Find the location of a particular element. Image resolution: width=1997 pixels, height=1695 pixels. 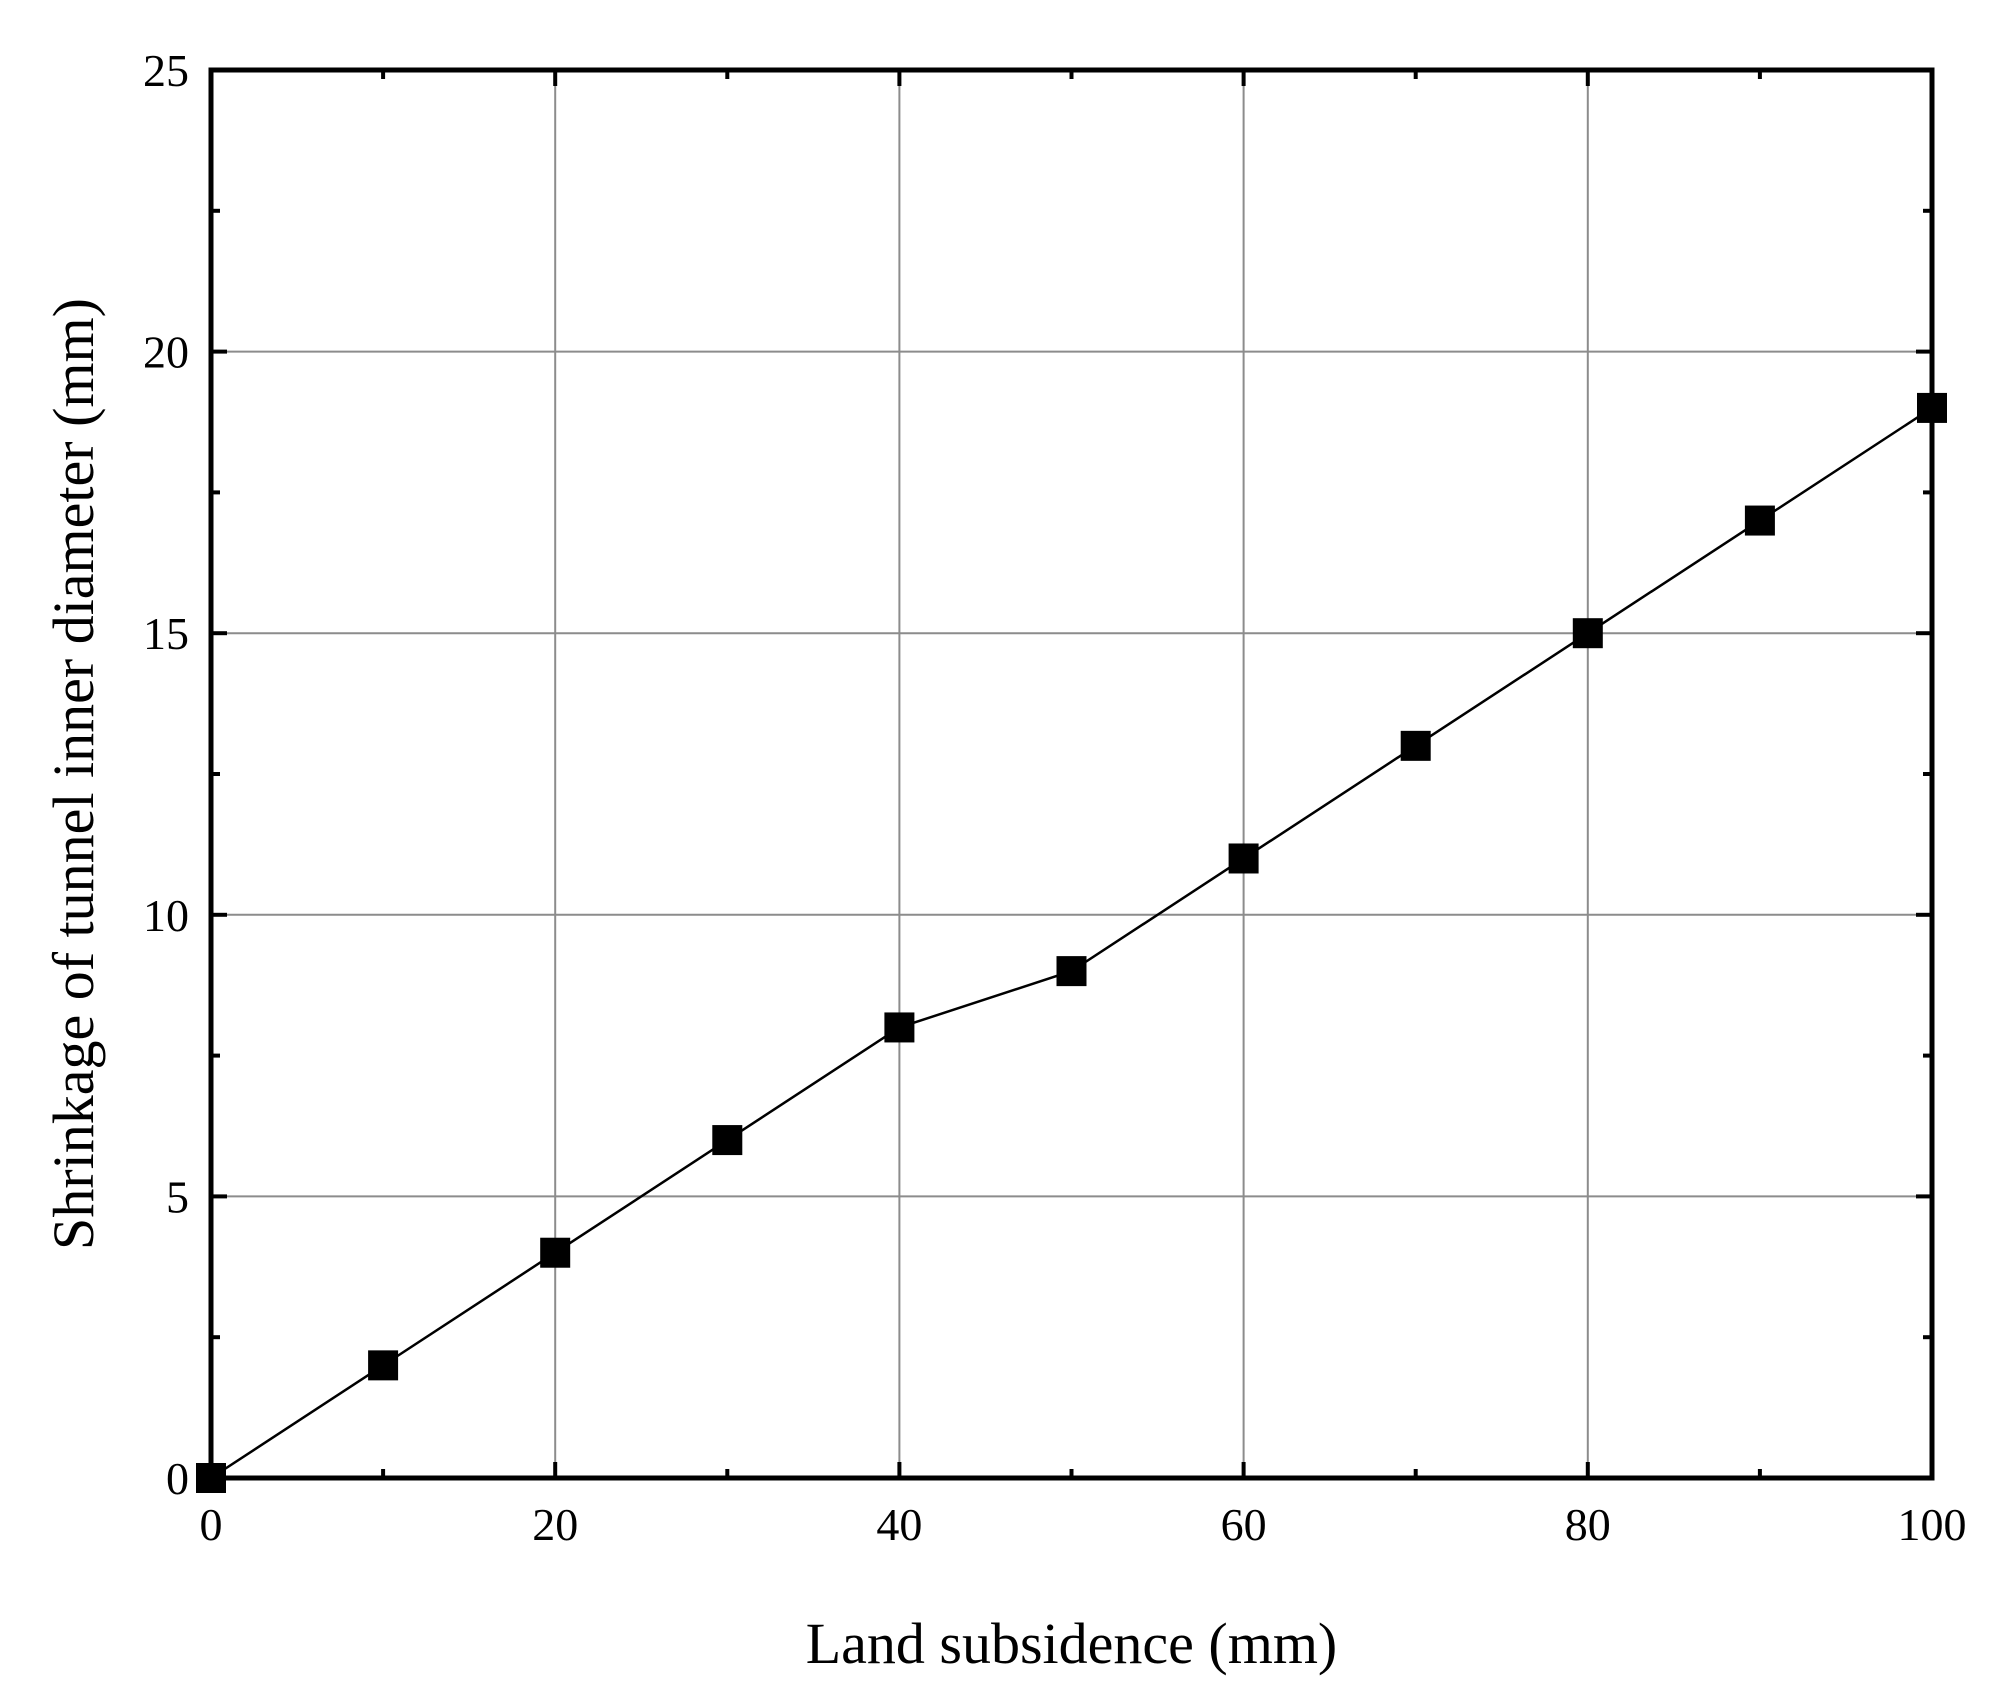

y-tick-label: 15 is located at coordinates (166, 633).